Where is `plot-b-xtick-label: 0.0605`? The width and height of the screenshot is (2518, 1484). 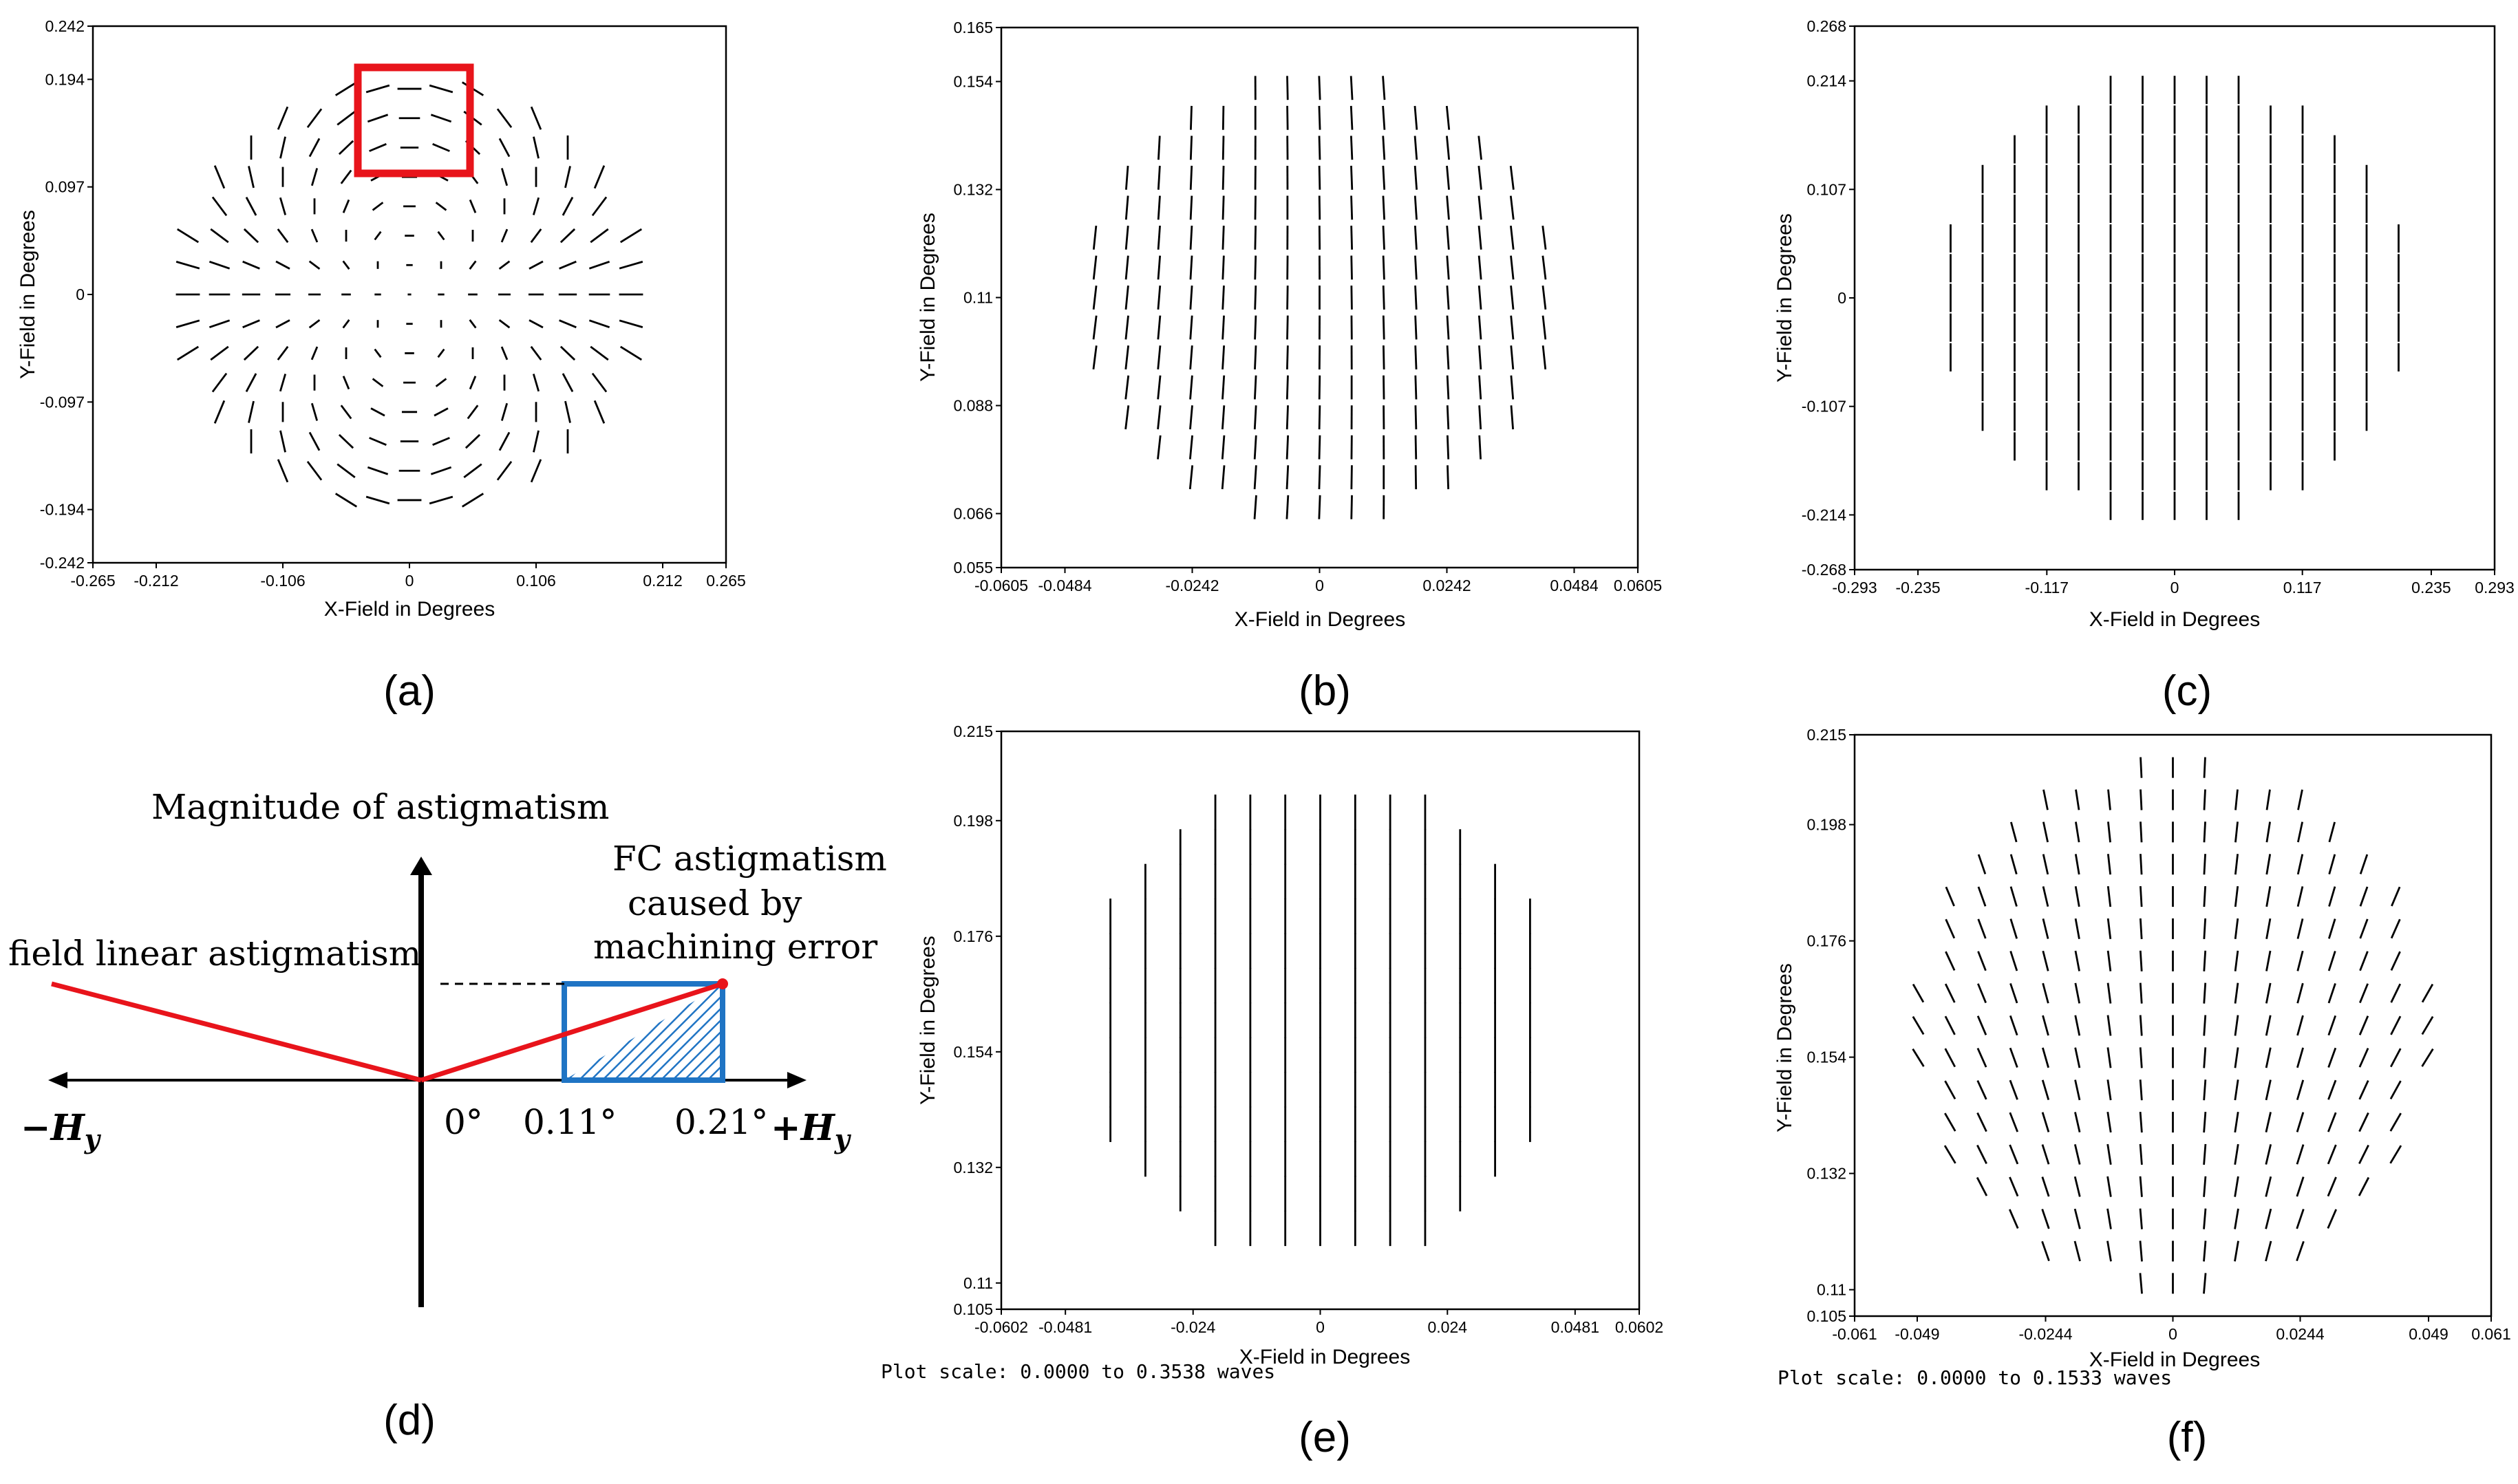 plot-b-xtick-label: 0.0605 is located at coordinates (1638, 585).